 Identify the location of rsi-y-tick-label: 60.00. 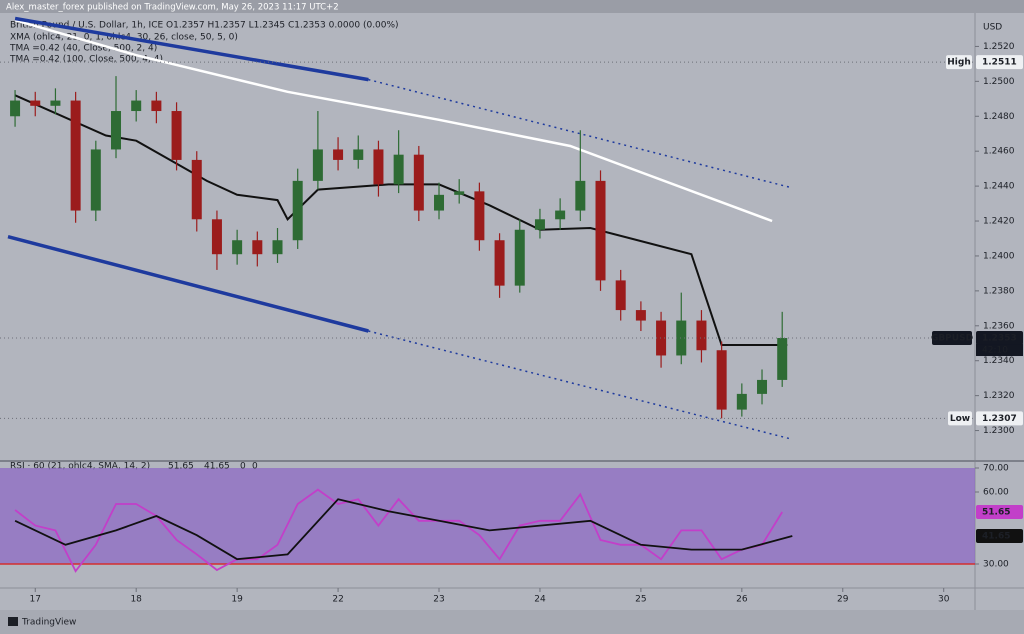
(996, 493).